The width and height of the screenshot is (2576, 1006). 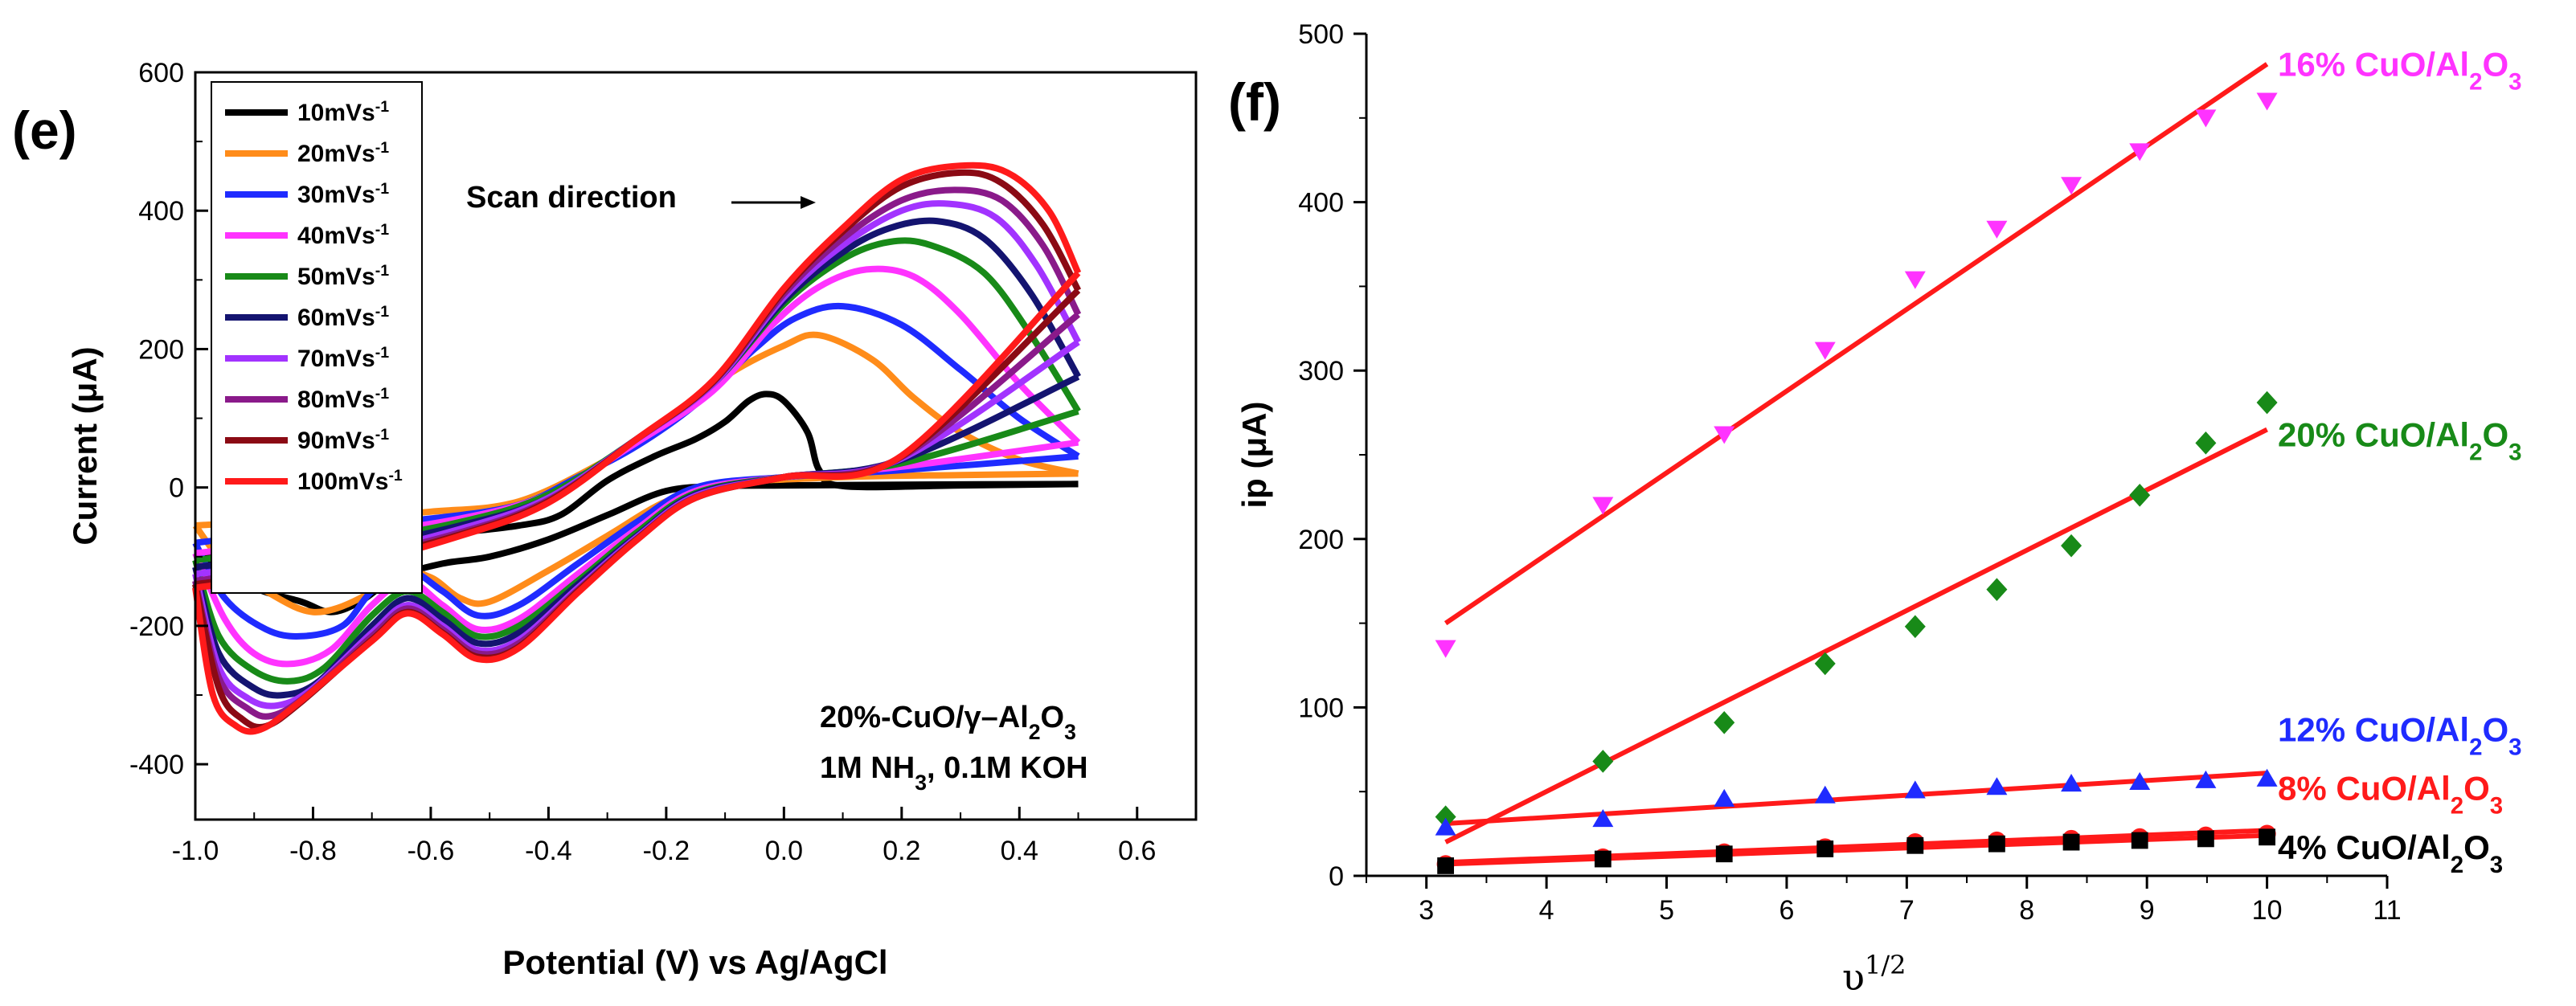 What do you see at coordinates (1907, 910) in the screenshot?
I see `f-x-tick-label: 7` at bounding box center [1907, 910].